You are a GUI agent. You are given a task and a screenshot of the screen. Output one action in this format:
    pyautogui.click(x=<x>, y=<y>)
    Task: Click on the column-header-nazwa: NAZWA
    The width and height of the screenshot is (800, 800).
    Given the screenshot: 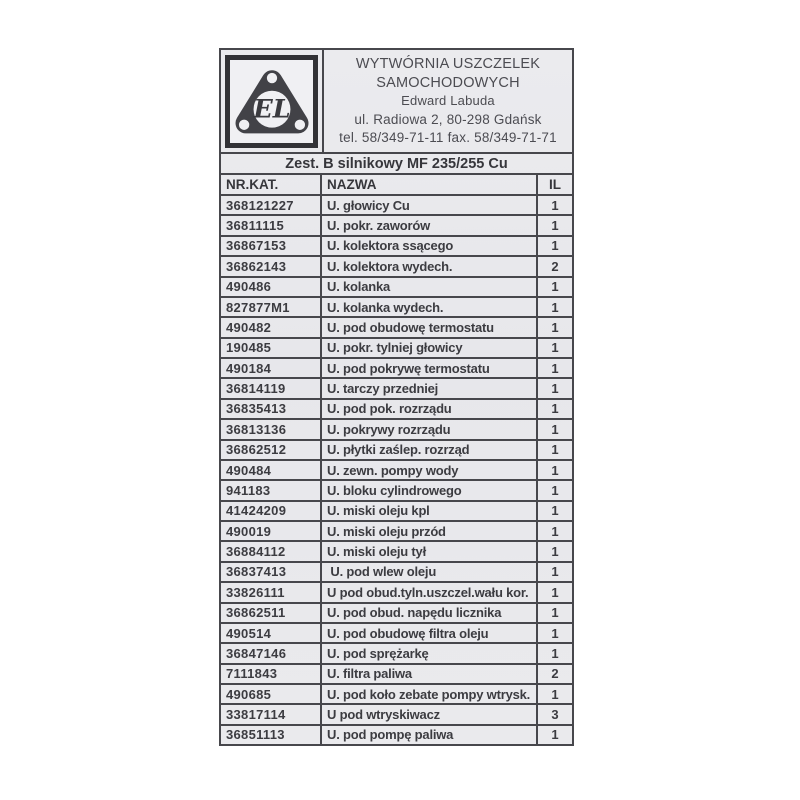 What is the action you would take?
    pyautogui.click(x=430, y=184)
    